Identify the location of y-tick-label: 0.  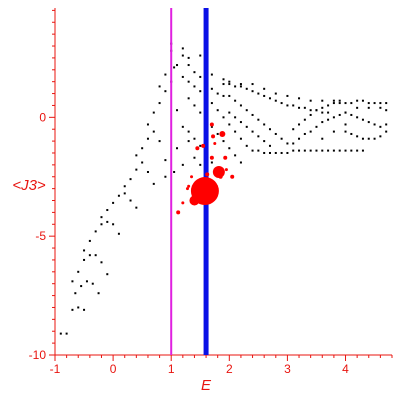
(42, 117).